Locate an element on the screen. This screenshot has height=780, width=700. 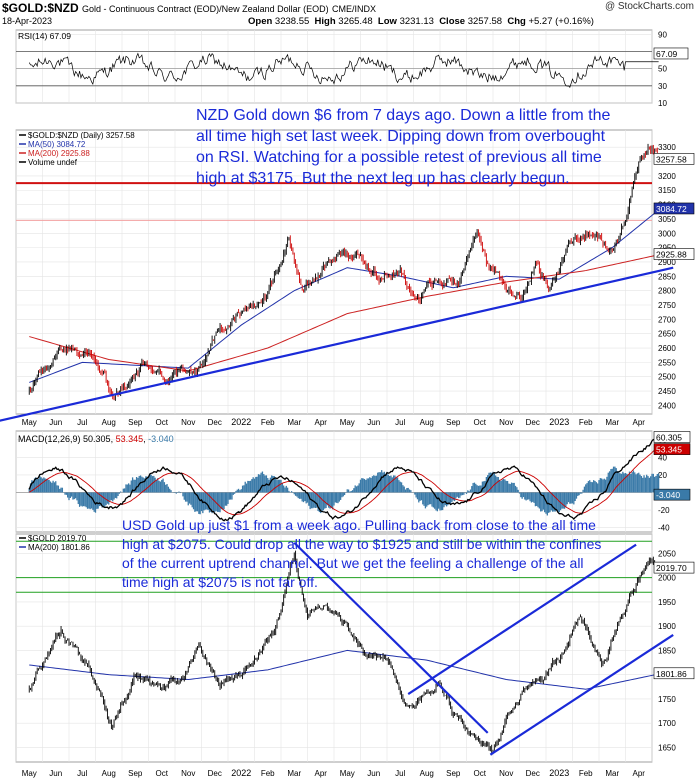
usd-y-tick-label: 1700 is located at coordinates (667, 723).